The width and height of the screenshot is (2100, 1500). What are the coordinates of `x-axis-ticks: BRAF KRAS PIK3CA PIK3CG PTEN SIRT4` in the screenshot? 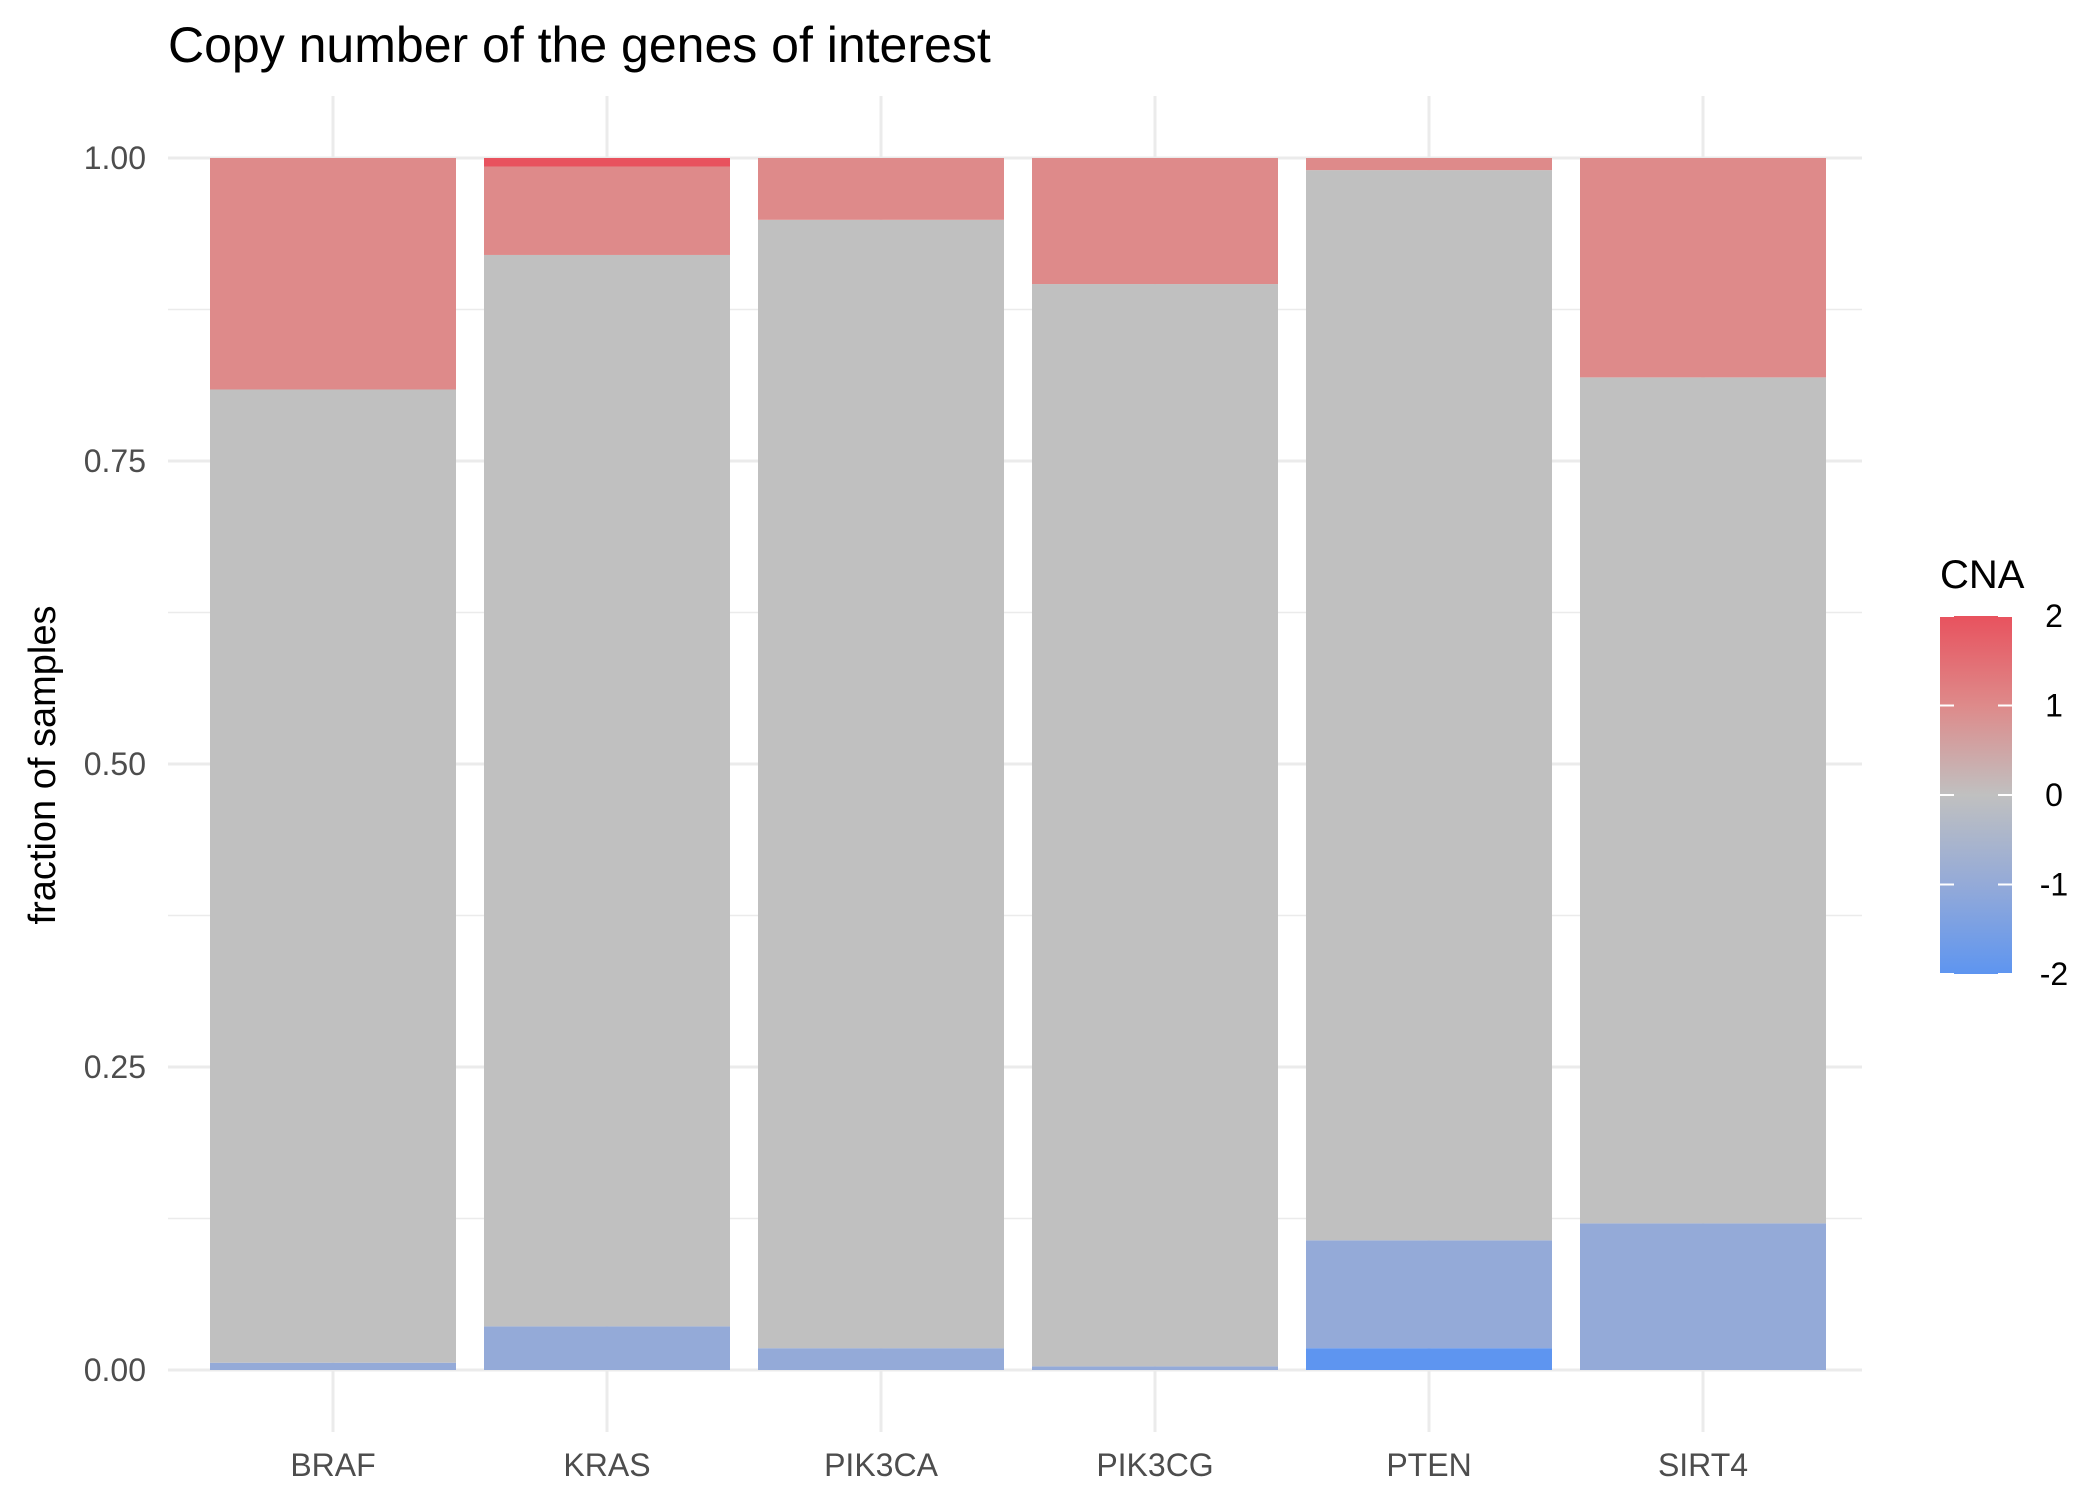 It's located at (1019, 1465).